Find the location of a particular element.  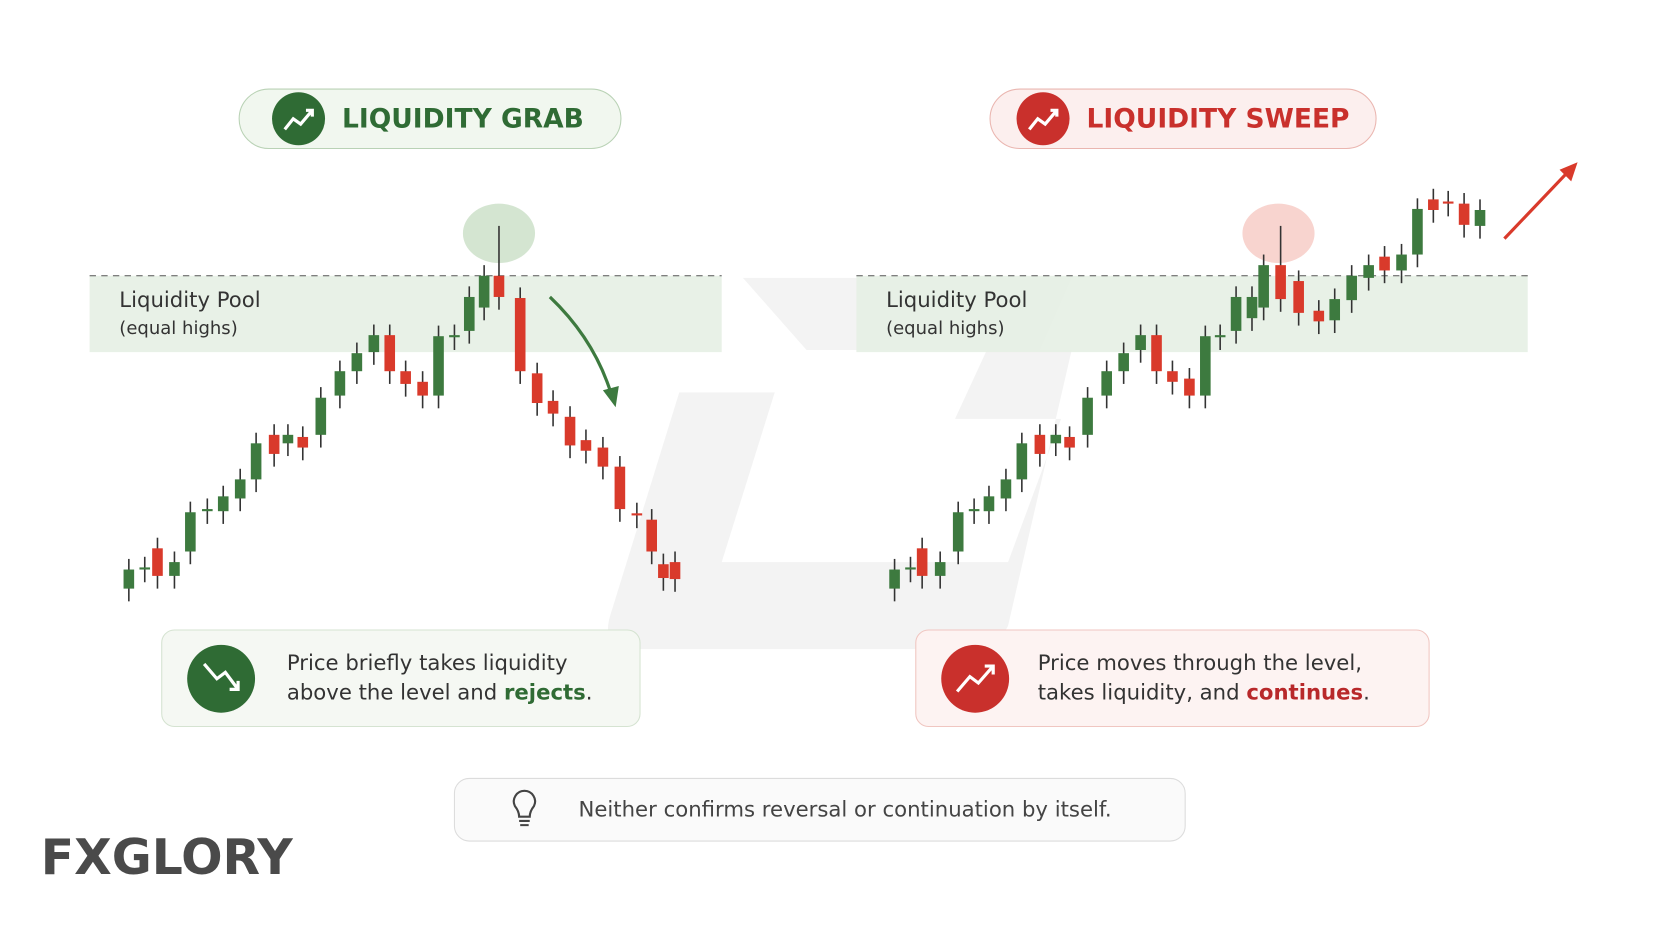

pool-sub: (equal highs) is located at coordinates (945, 328).